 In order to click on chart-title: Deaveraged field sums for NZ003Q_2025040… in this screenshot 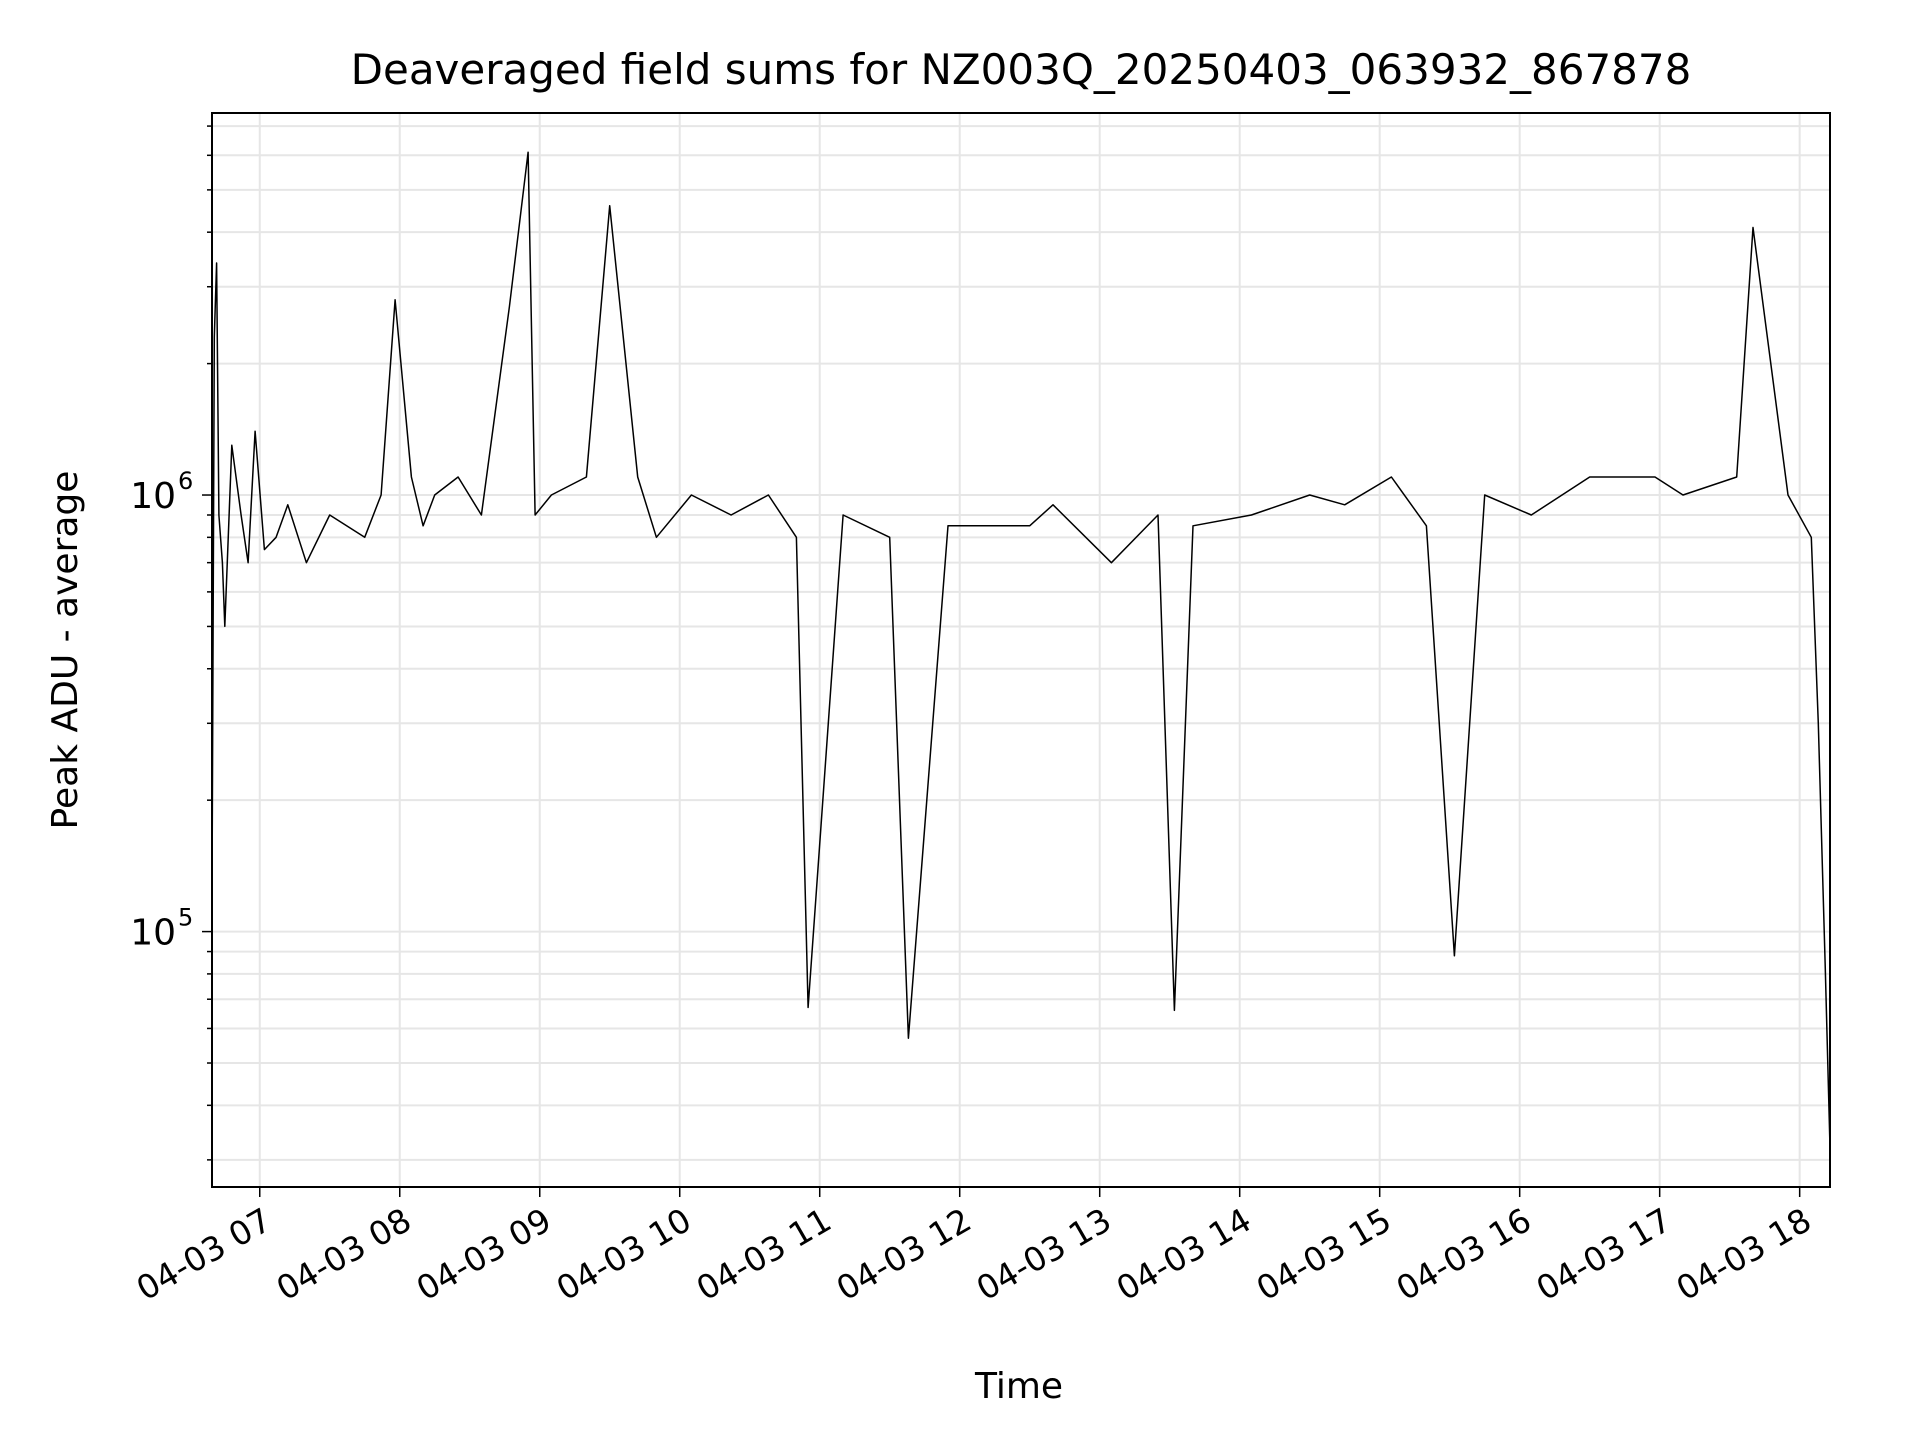, I will do `click(1021, 69)`.